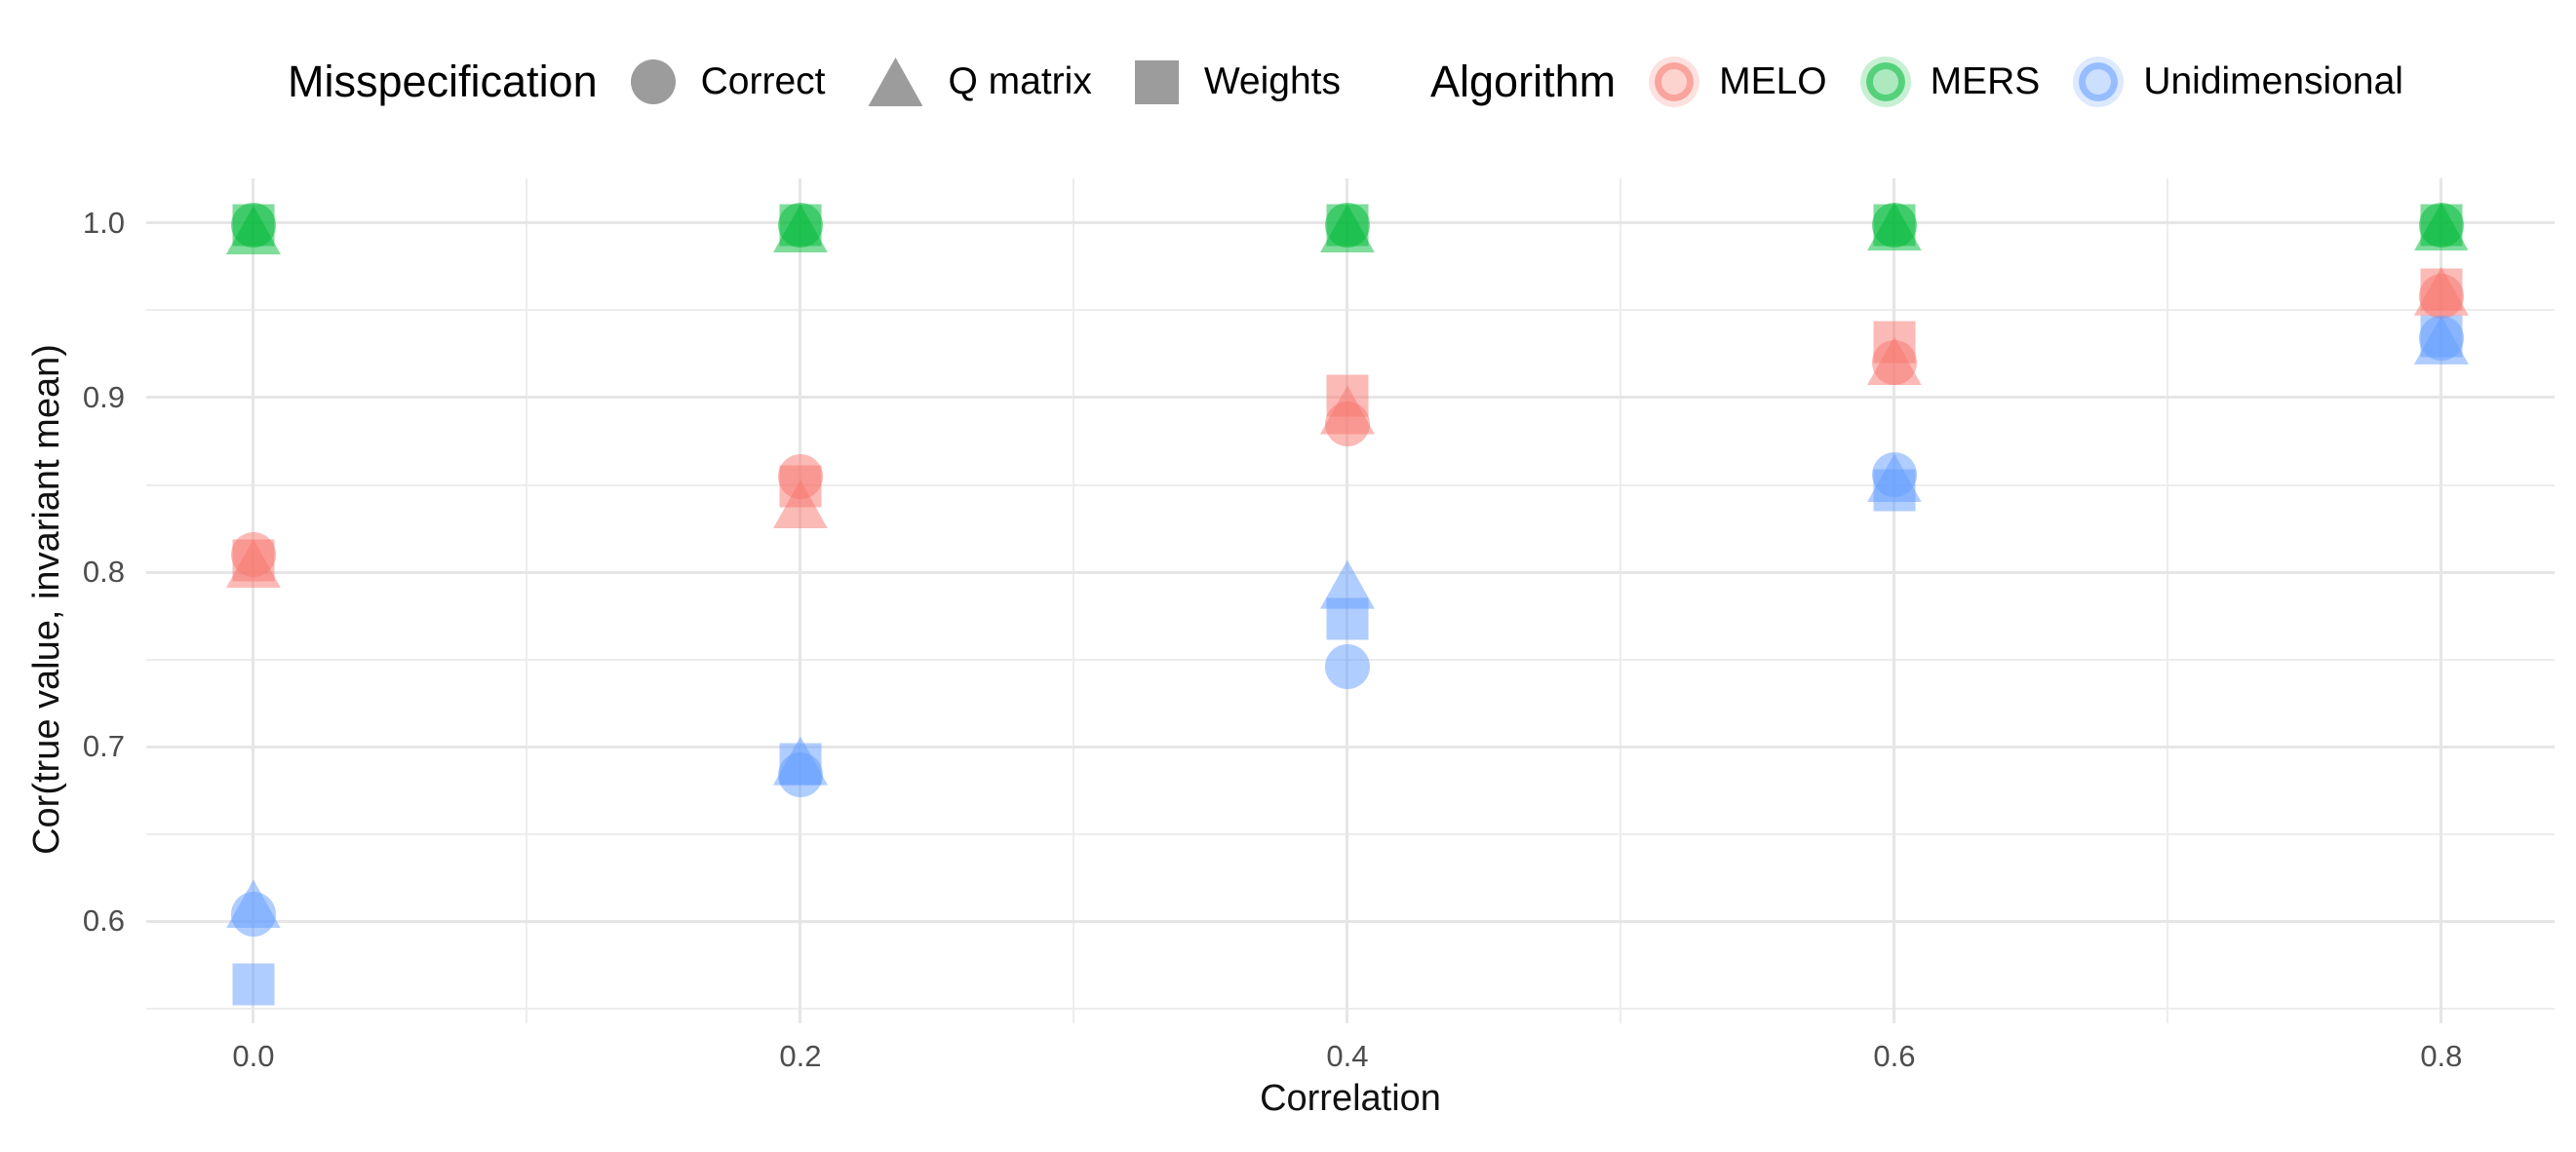 Image resolution: width=2576 pixels, height=1152 pixels. Describe the element at coordinates (103, 397) in the screenshot. I see `y-tick-label: 0.9` at that location.